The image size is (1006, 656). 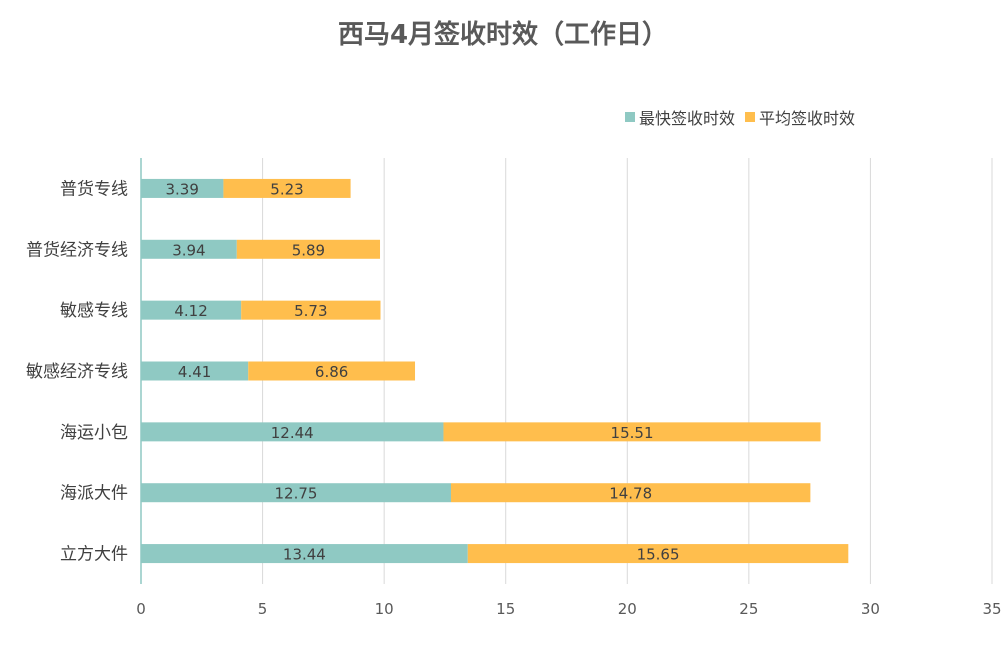 I want to click on x-tick-label-35: 35, so click(x=991, y=609).